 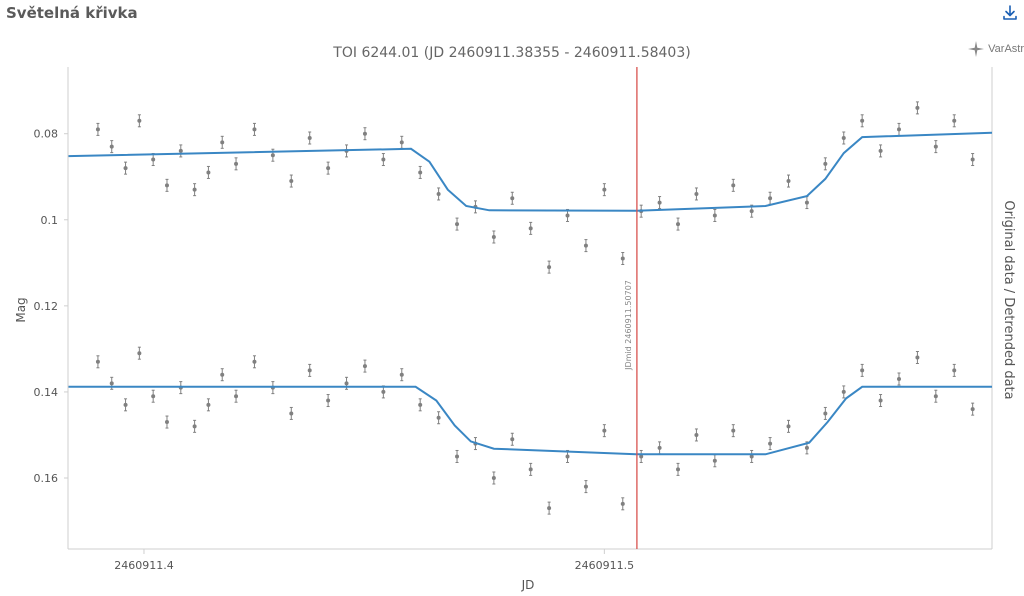 What do you see at coordinates (21, 309) in the screenshot?
I see `y-axis-label: Mag` at bounding box center [21, 309].